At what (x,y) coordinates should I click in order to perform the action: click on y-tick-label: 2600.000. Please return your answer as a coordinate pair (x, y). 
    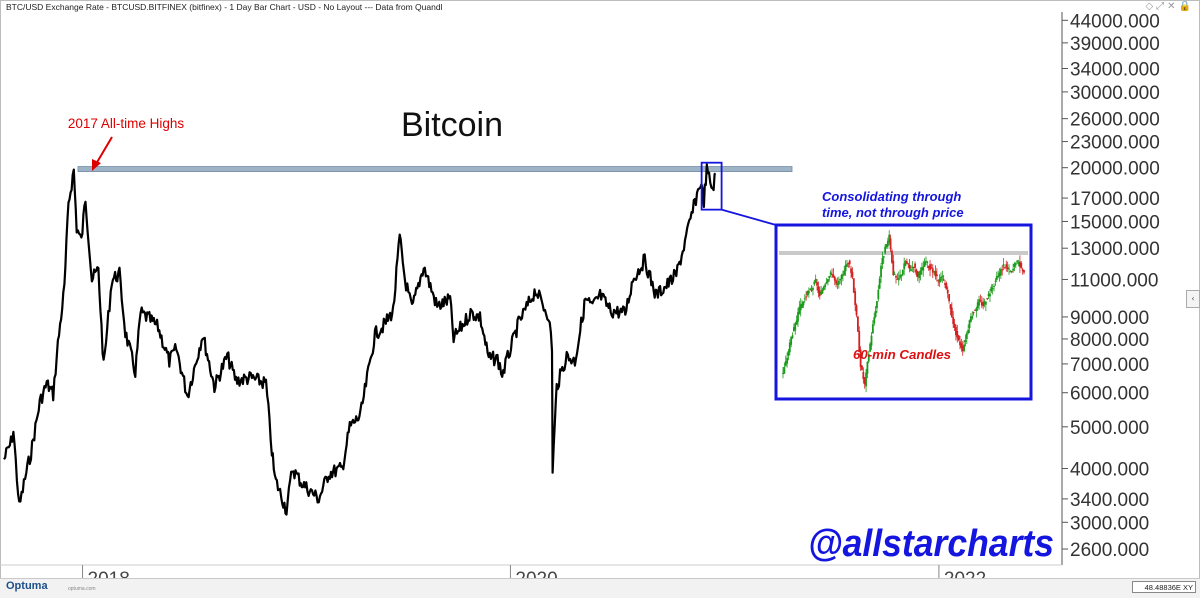
    Looking at the image, I should click on (1109, 550).